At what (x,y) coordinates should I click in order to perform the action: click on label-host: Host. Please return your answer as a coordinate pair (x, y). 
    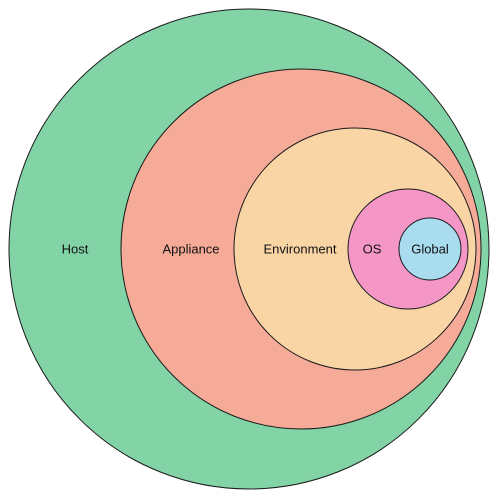
    Looking at the image, I should click on (75, 249).